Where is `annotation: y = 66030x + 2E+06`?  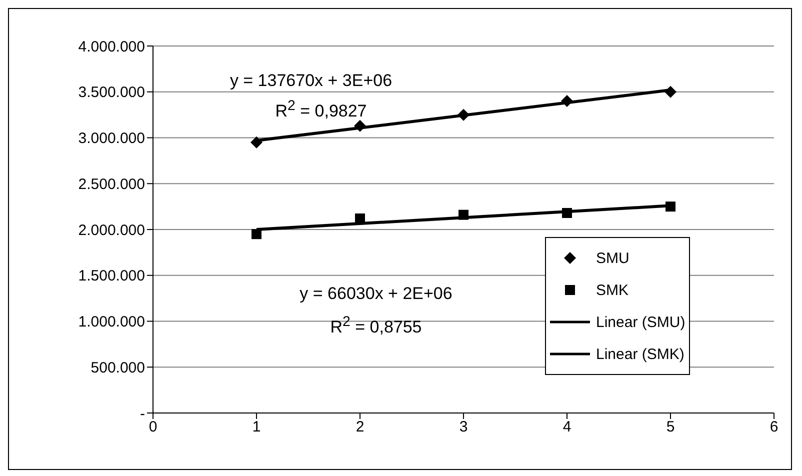
annotation: y = 66030x + 2E+06 is located at coordinates (376, 294).